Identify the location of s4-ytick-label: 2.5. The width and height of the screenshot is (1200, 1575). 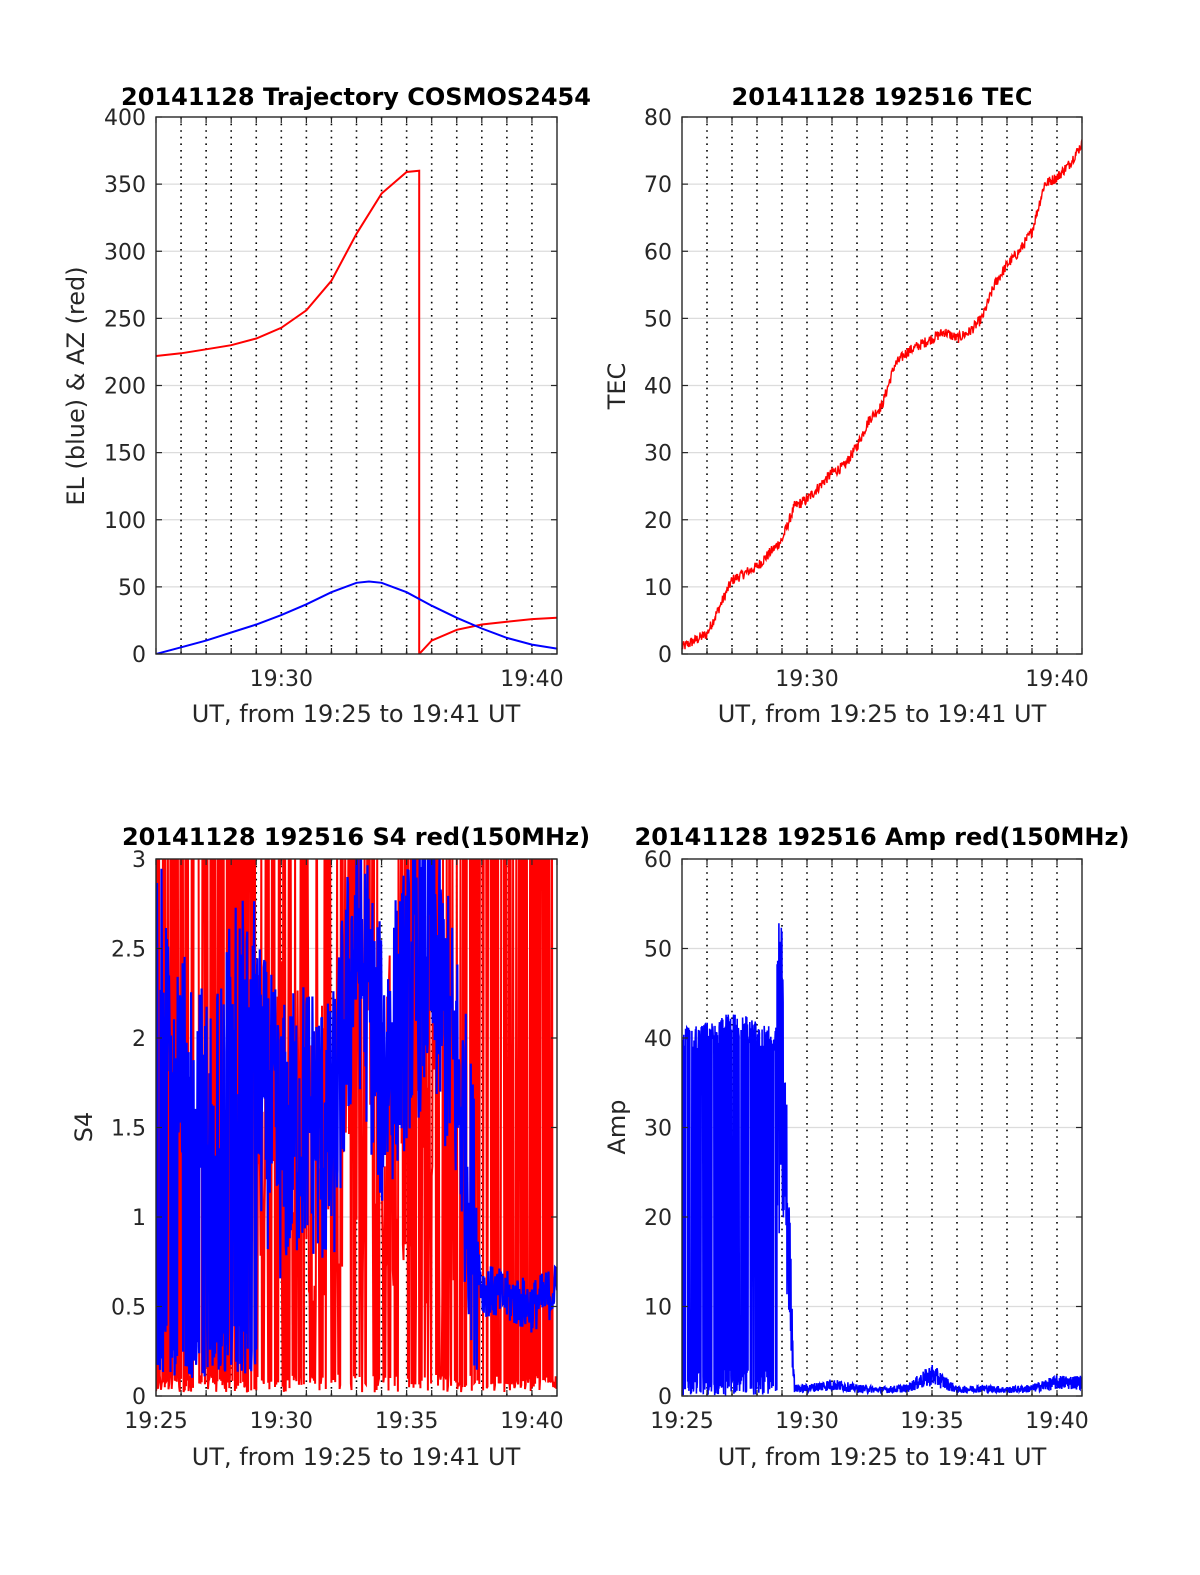
(128, 950).